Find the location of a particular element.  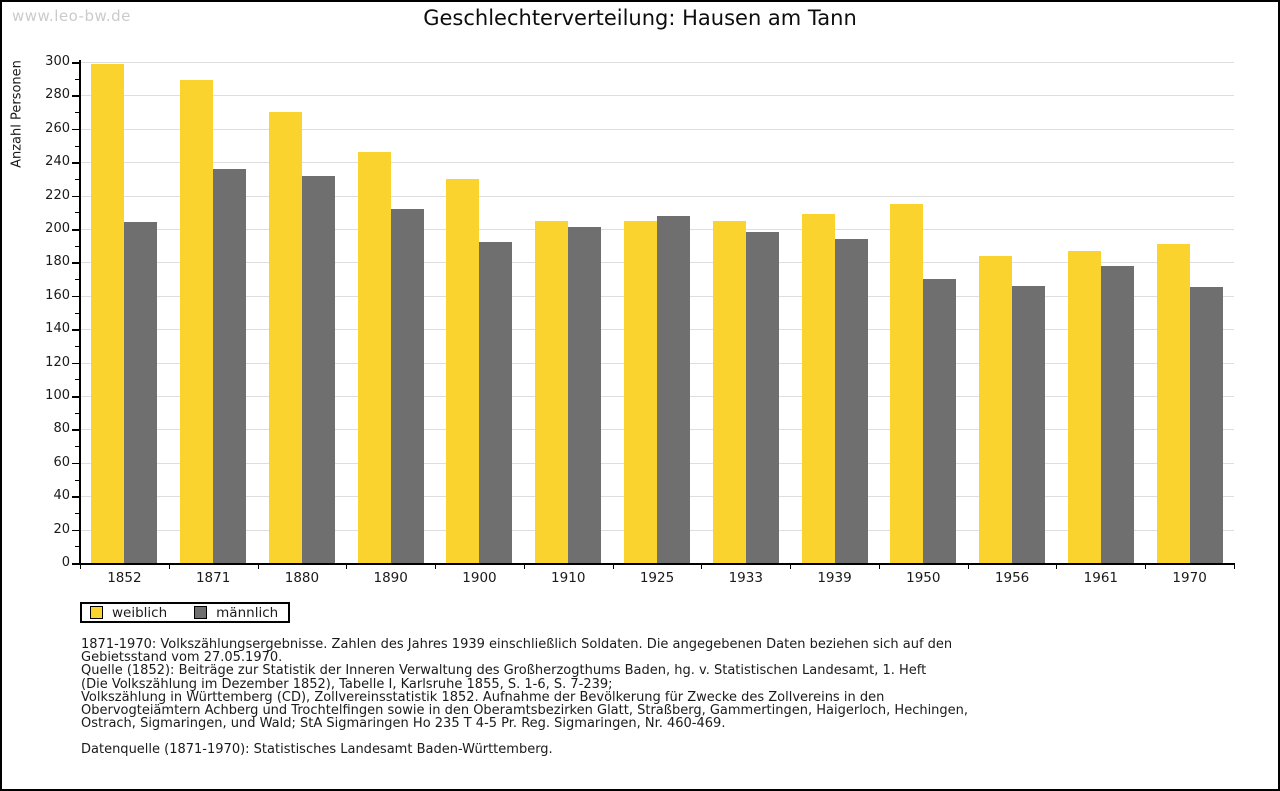

y-axis-tick-label-120: 120 is located at coordinates (57, 362).